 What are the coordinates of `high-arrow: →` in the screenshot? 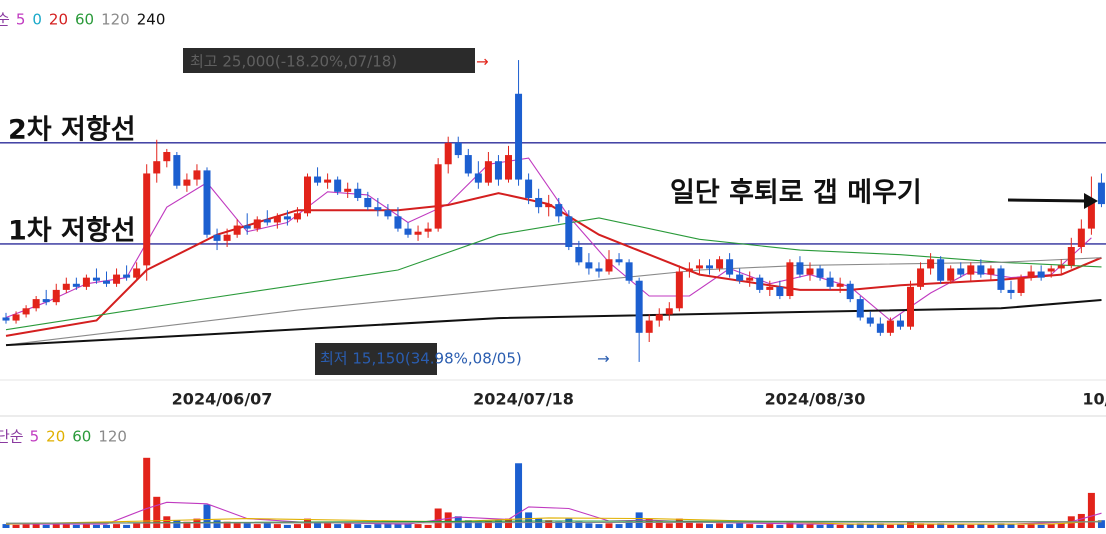 It's located at (482, 62).